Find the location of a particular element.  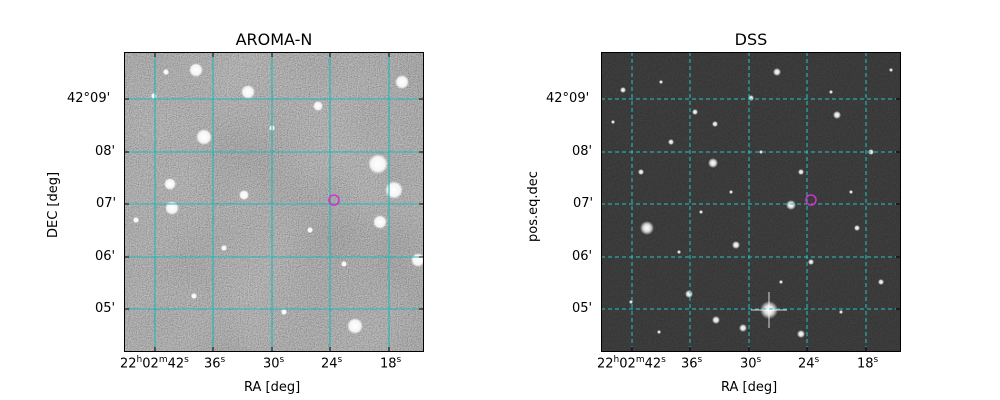

dss-diffraction-spike is located at coordinates (769, 310).